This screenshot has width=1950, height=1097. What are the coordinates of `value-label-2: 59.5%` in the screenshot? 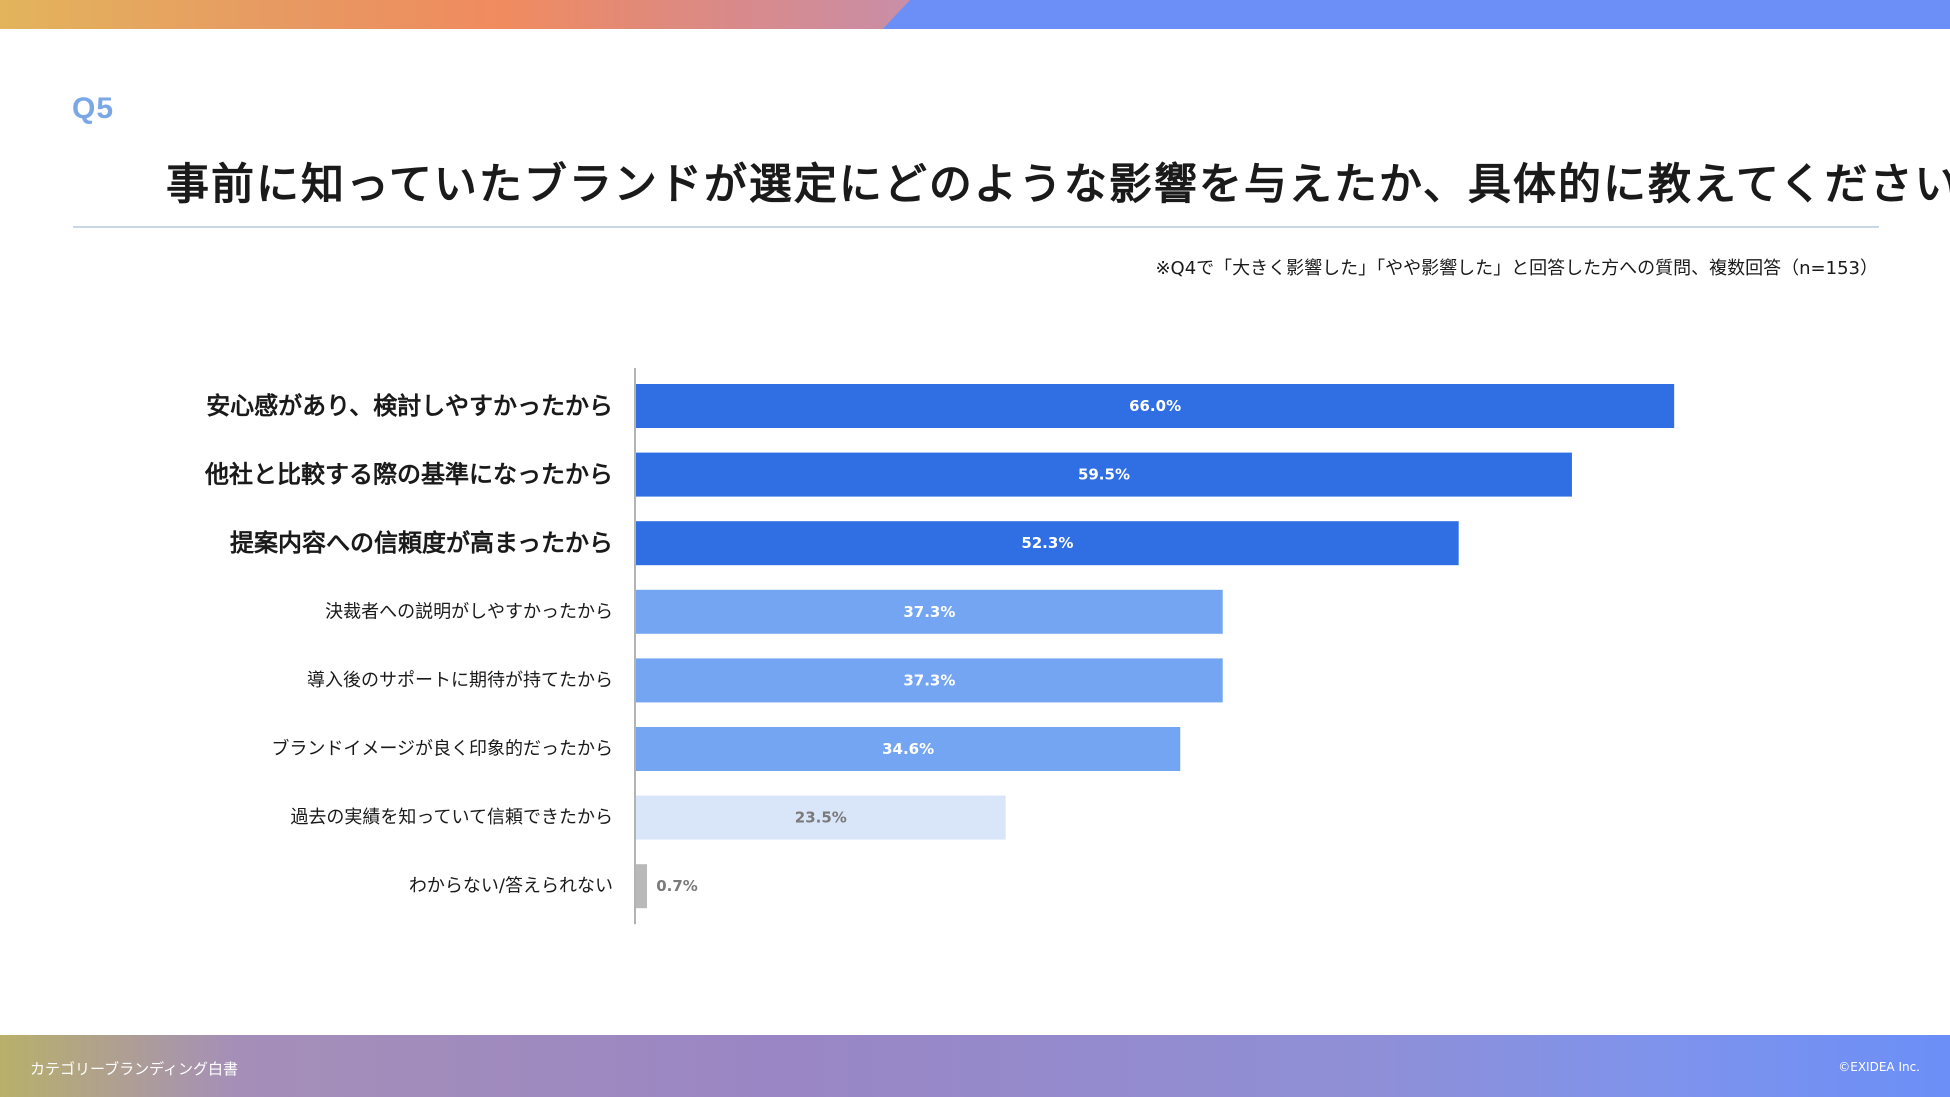 It's located at (1104, 475).